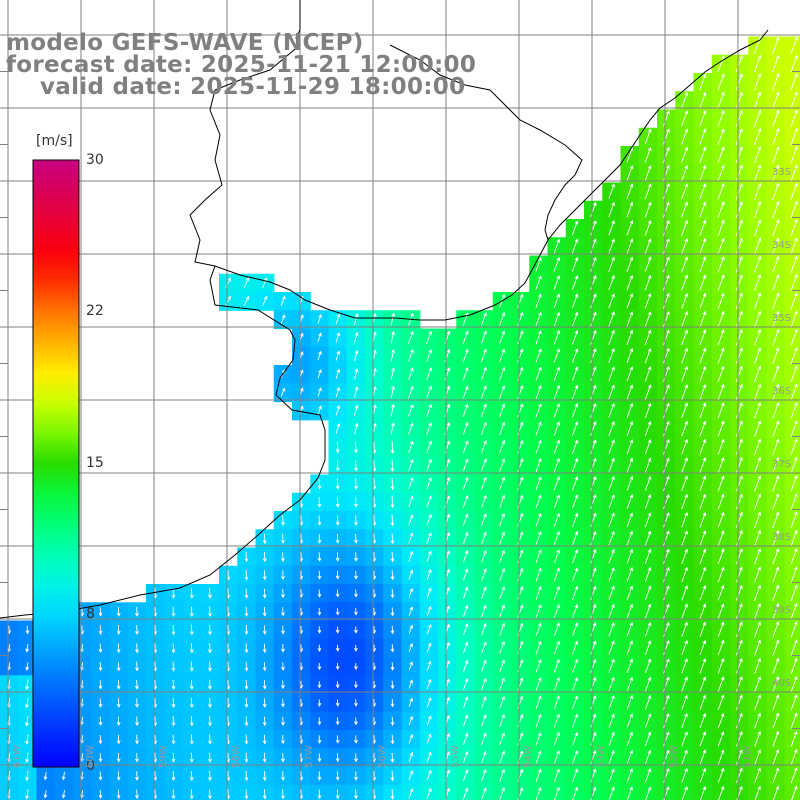  I want to click on colorbar-tick: 30, so click(95, 160).